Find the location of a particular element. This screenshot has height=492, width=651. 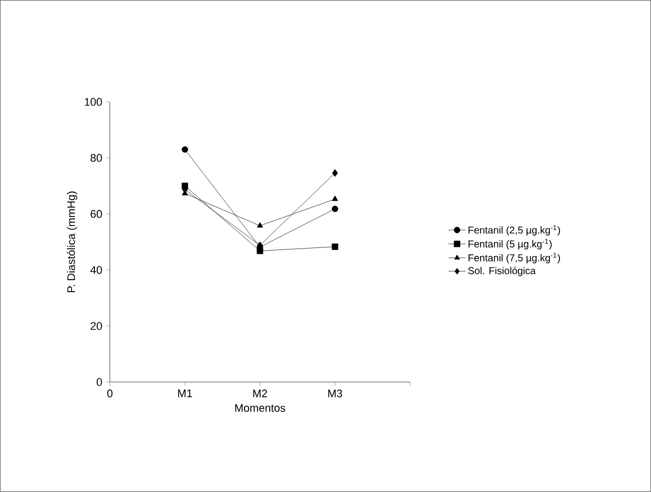

y-tick-label: 80 is located at coordinates (96, 158).